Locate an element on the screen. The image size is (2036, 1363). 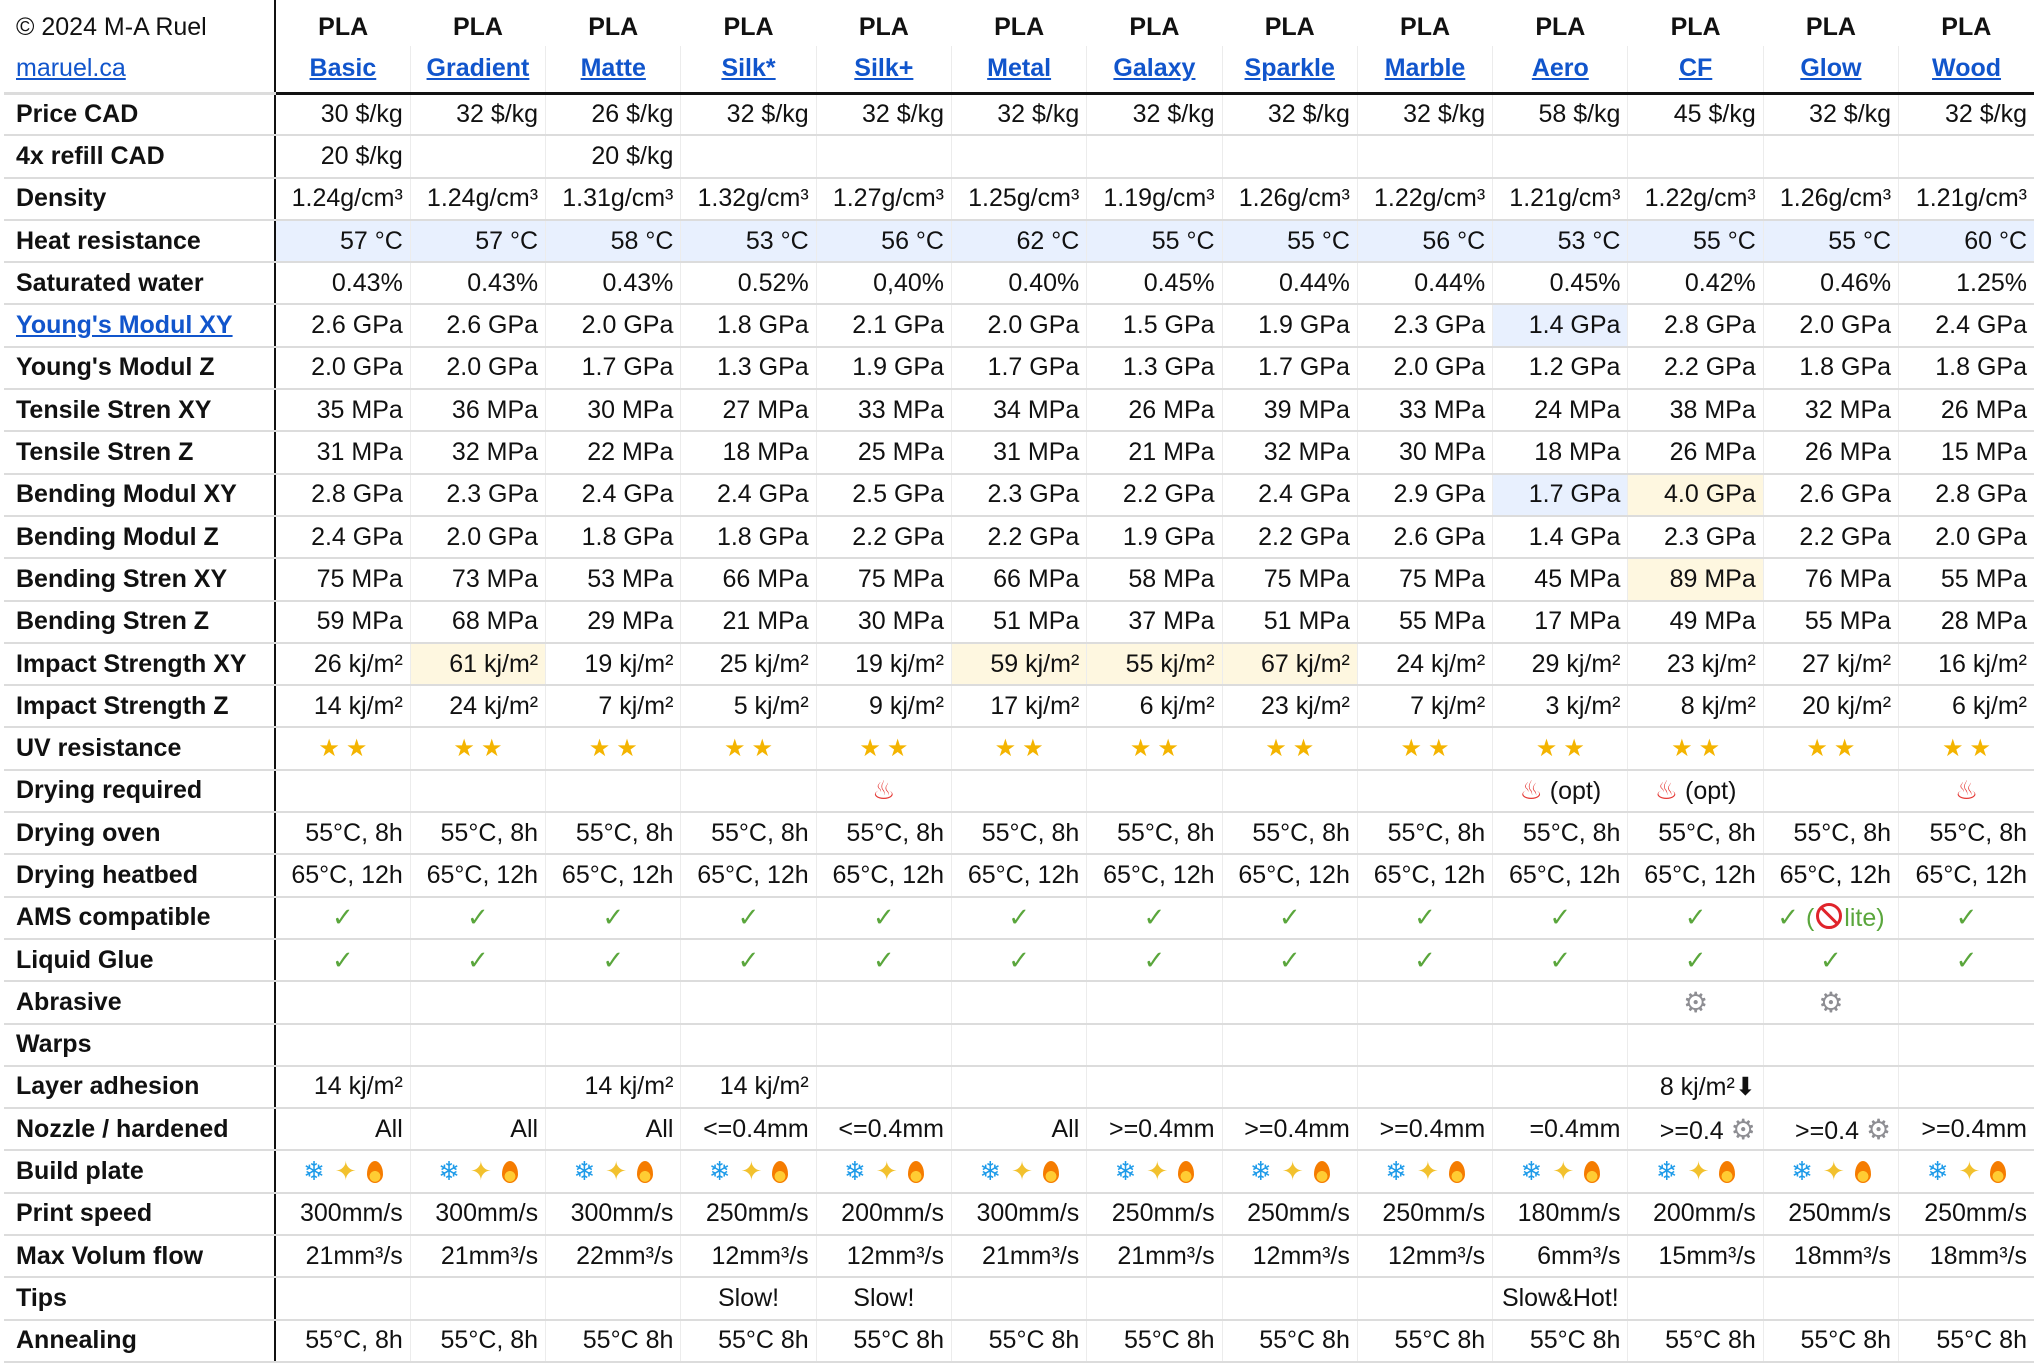
cell-silk: 2.2 GPa is located at coordinates (883, 537).